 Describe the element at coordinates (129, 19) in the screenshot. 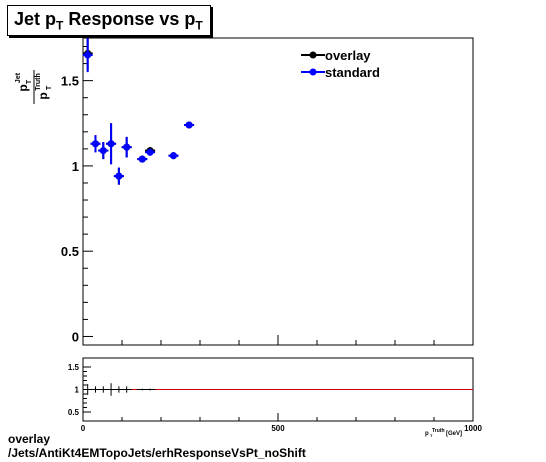

I see `chart-title-part: Response vs p` at that location.